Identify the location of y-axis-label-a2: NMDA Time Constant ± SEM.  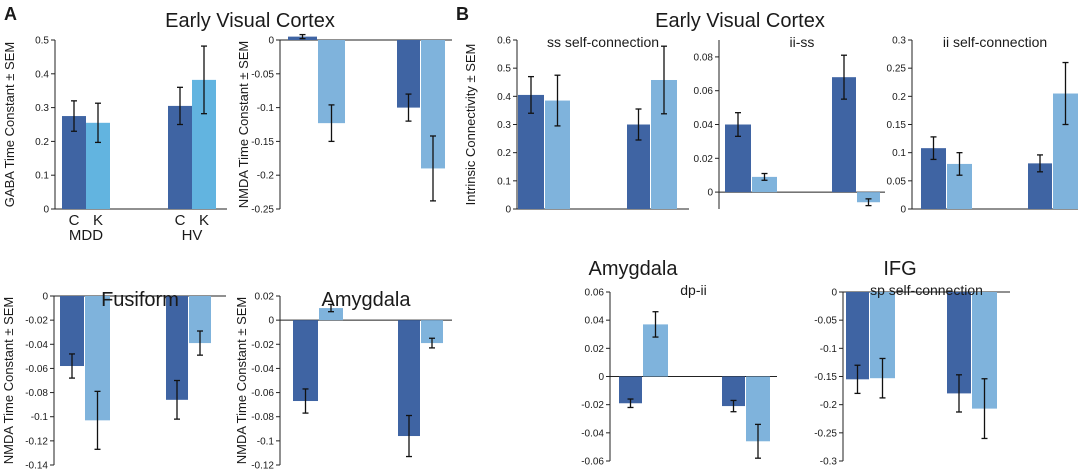
(243, 125).